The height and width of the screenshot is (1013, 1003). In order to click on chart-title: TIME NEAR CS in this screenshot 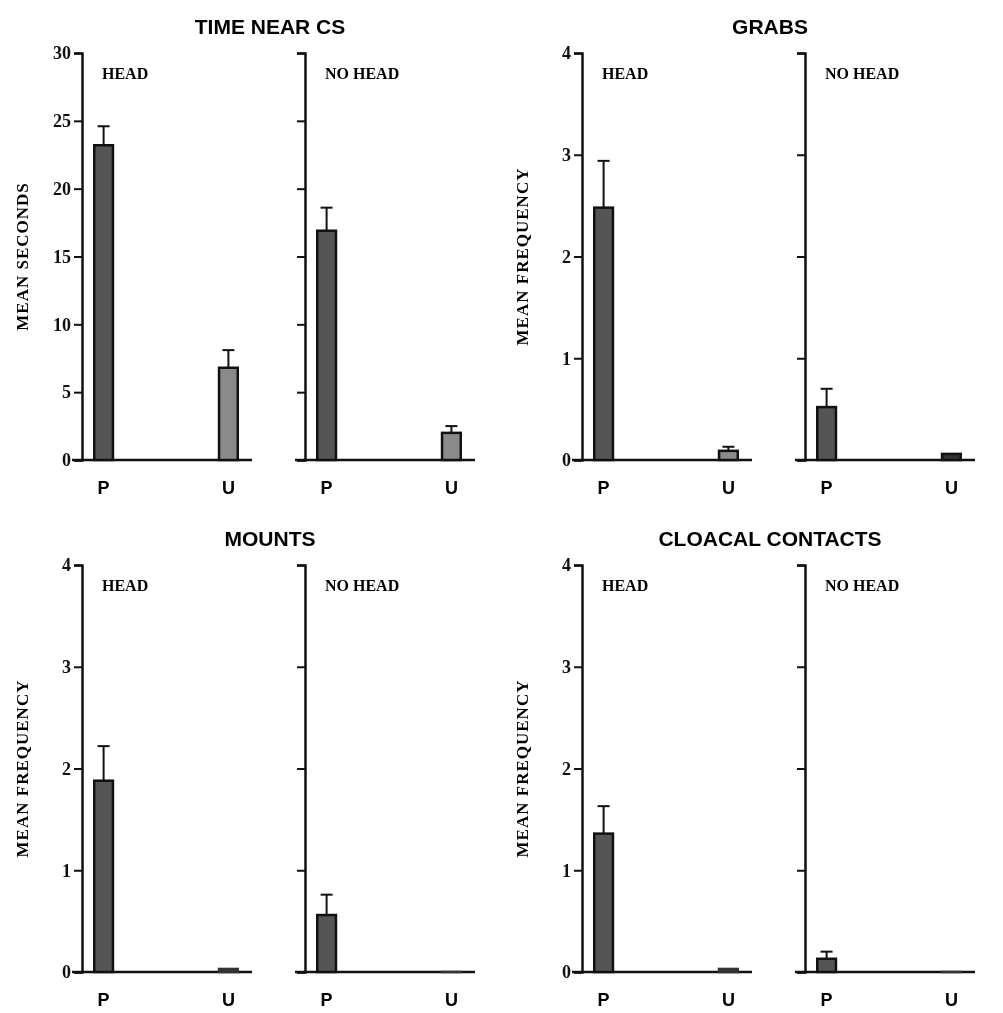, I will do `click(270, 26)`.